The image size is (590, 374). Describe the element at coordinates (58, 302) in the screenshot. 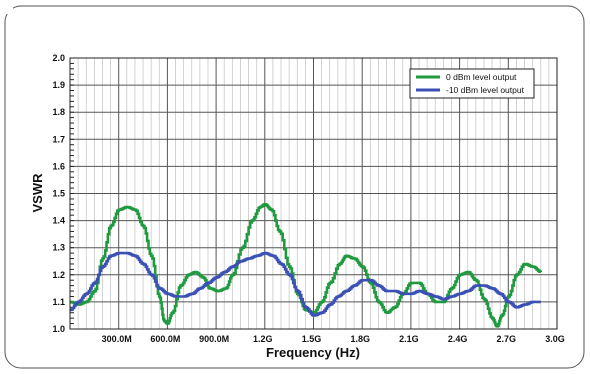

I see `y-tick-label: 1.1` at that location.